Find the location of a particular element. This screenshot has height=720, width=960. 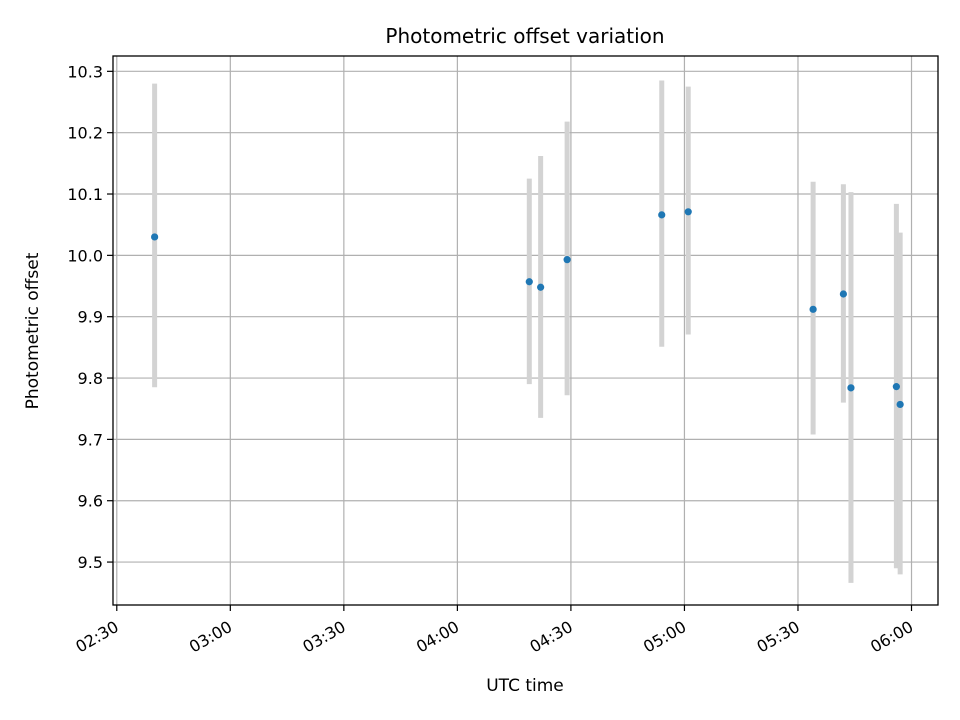

y-tick-label: 9.6 is located at coordinates (90, 501).